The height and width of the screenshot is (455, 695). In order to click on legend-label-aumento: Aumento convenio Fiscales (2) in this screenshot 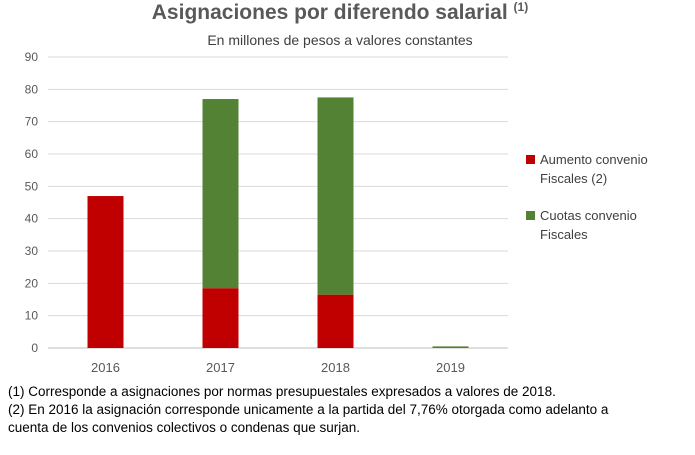, I will do `click(610, 169)`.